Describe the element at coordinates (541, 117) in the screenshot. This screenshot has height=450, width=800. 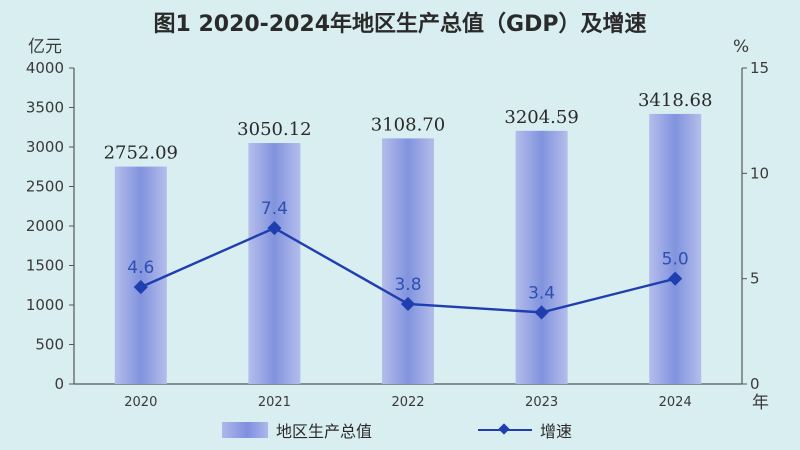
I see `gdp-bar-value-label: 3204.59` at that location.